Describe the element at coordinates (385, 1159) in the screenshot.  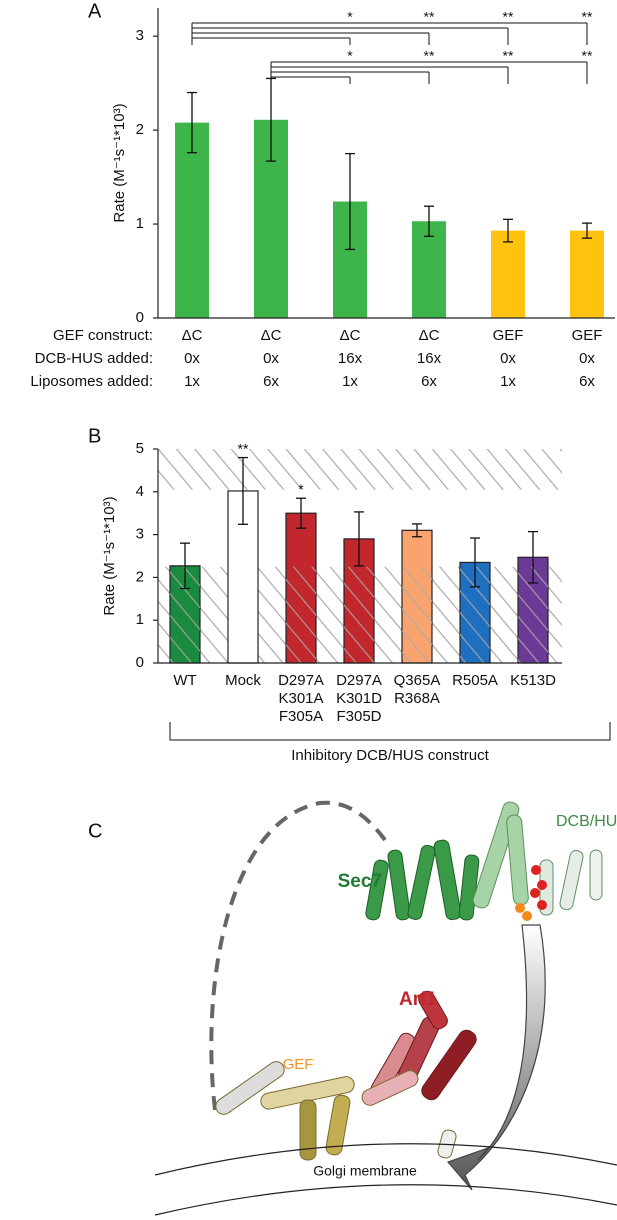
I see `membrane-outer` at that location.